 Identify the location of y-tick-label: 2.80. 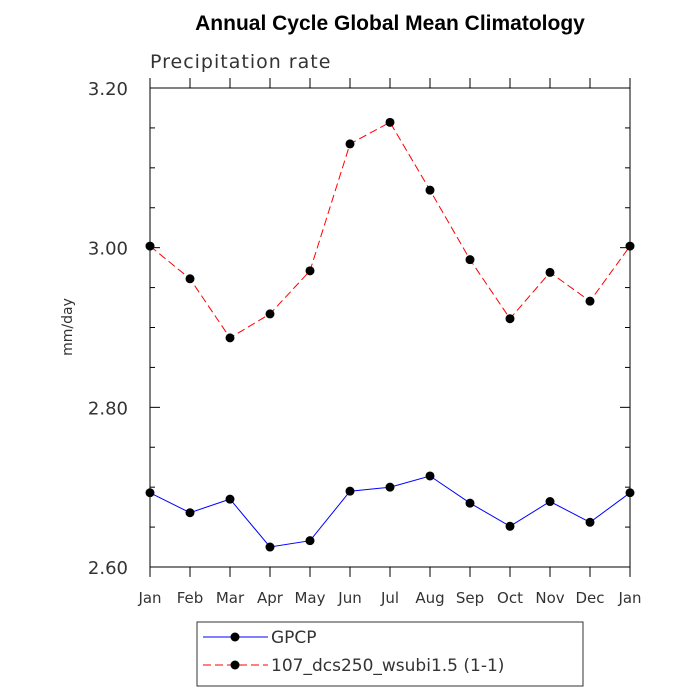
(108, 408).